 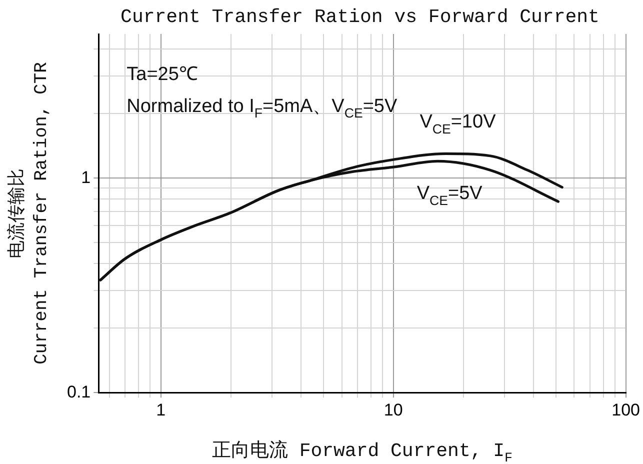 What do you see at coordinates (29, 213) in the screenshot?
I see `y-axis-title: 电流传输比 Current Transfer Ration, CTR` at bounding box center [29, 213].